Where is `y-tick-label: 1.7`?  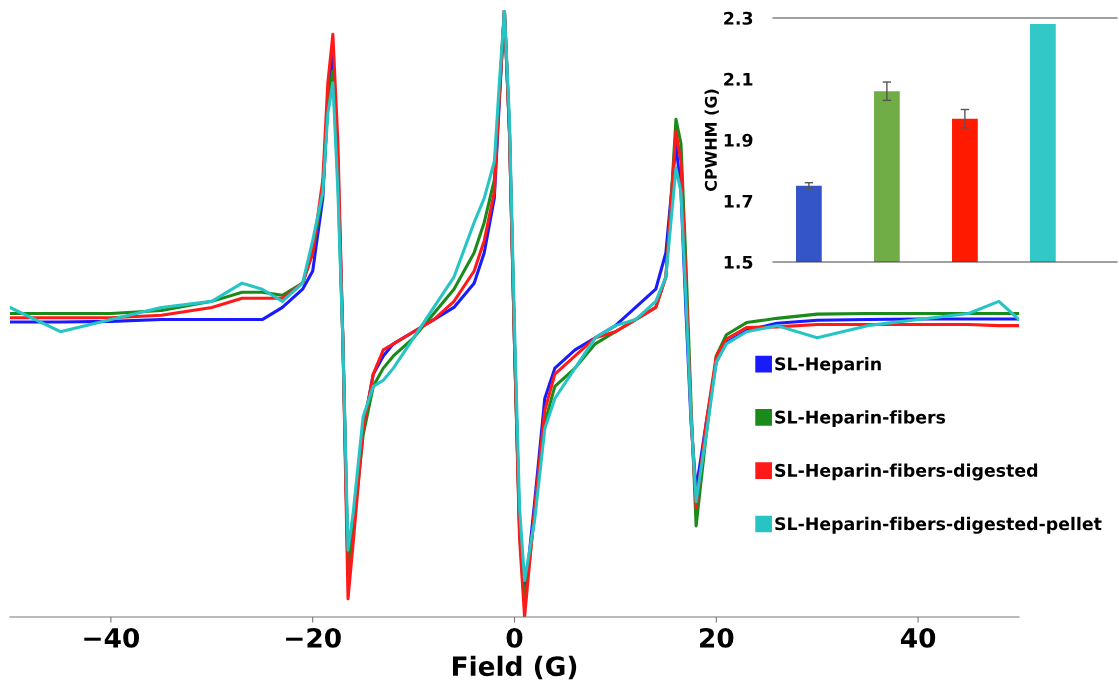
y-tick-label: 1.7 is located at coordinates (738, 201).